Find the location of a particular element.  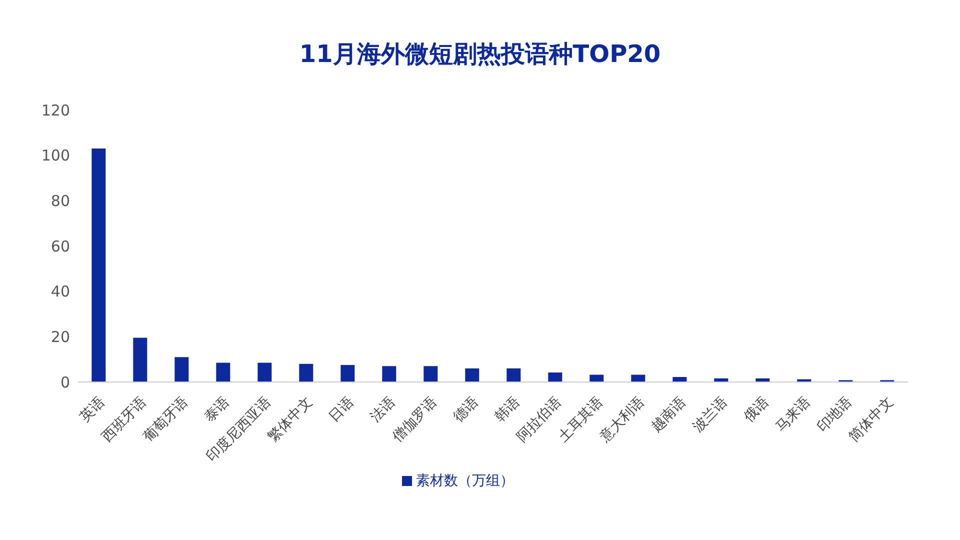

y-tick-label: 100 is located at coordinates (55, 155).